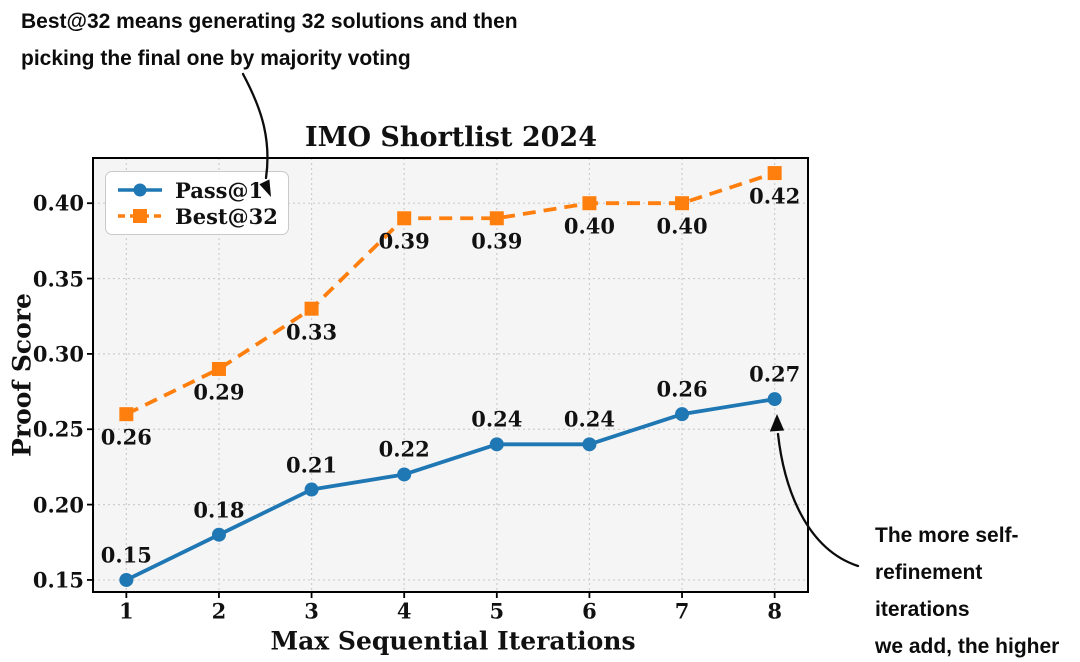 This screenshot has width=1080, height=662. Describe the element at coordinates (140, 216) in the screenshot. I see `legend-swatch-best32-dashed-square-icon` at that location.